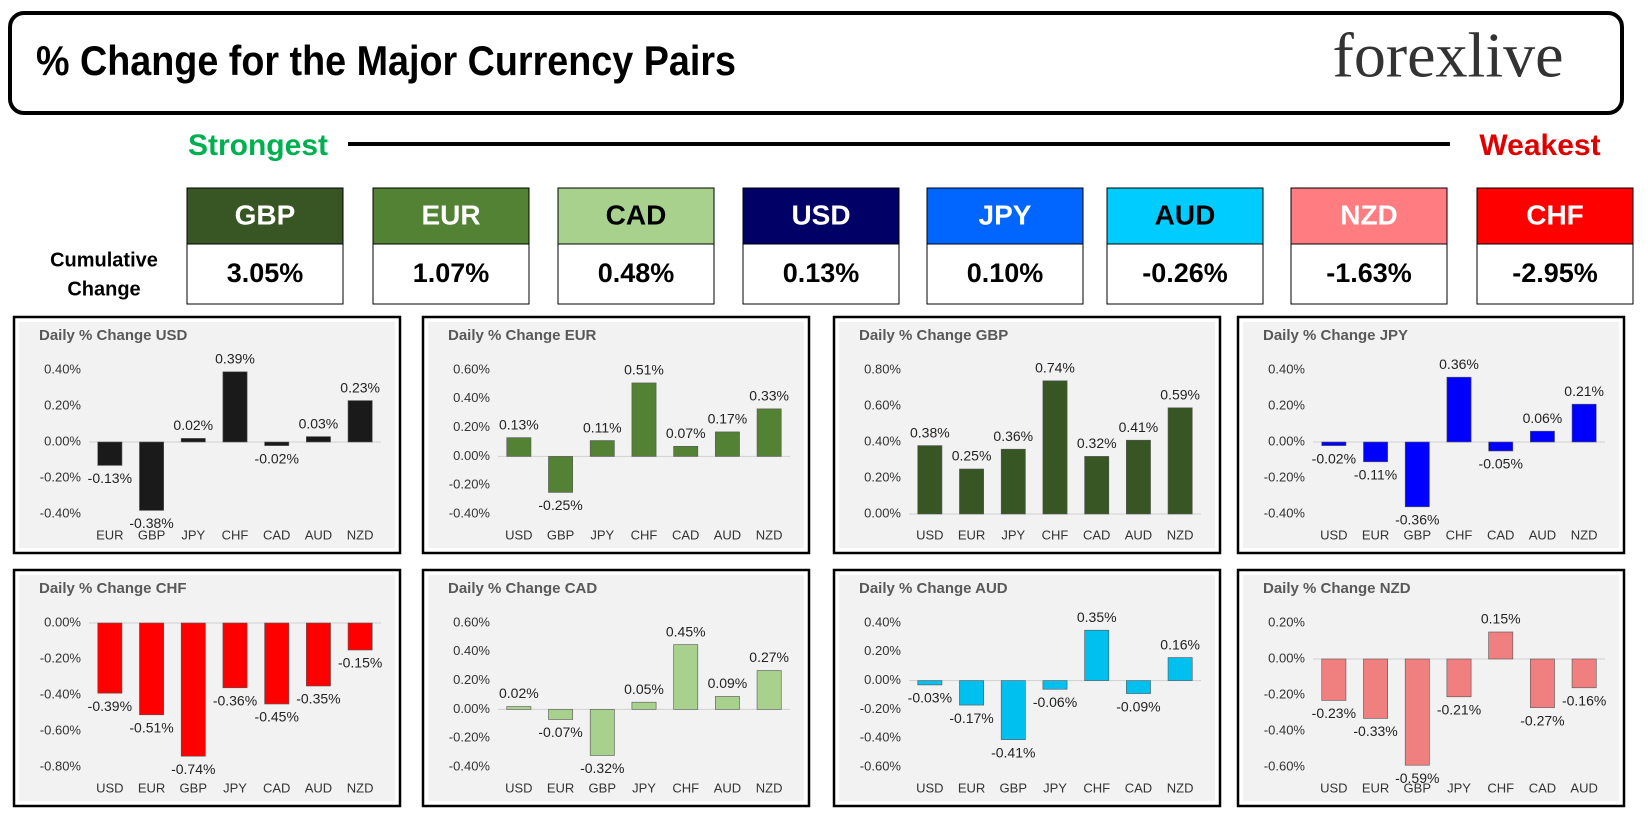  Describe the element at coordinates (1417, 520) in the screenshot. I see `value-label: -0.36%` at that location.